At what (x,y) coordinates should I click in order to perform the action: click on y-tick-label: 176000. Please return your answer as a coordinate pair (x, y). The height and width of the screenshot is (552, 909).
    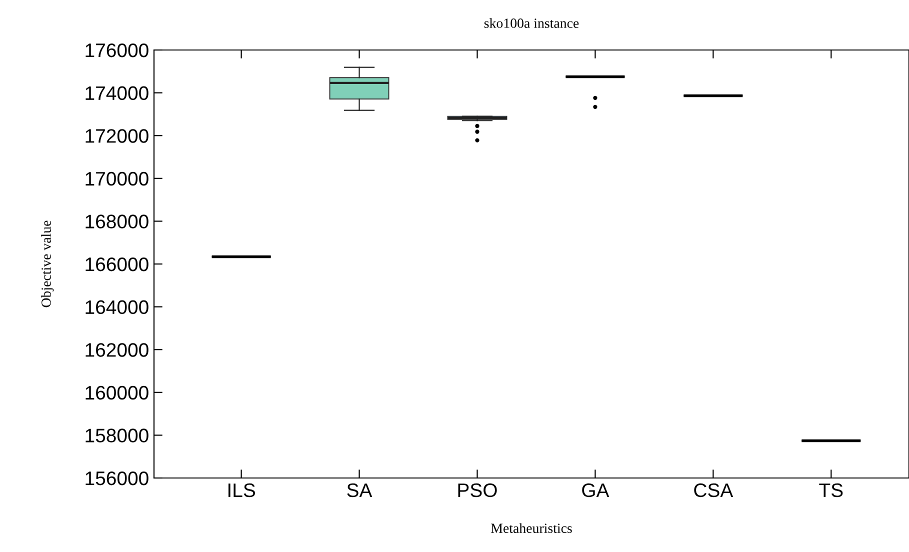
    Looking at the image, I should click on (117, 50).